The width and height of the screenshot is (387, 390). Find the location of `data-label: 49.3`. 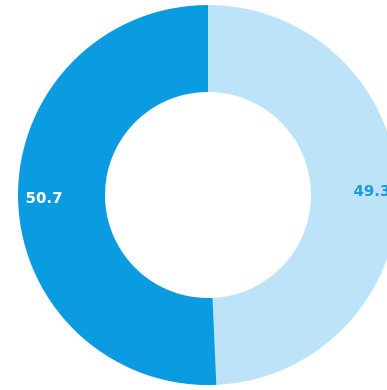

data-label: 49.3 is located at coordinates (370, 191).